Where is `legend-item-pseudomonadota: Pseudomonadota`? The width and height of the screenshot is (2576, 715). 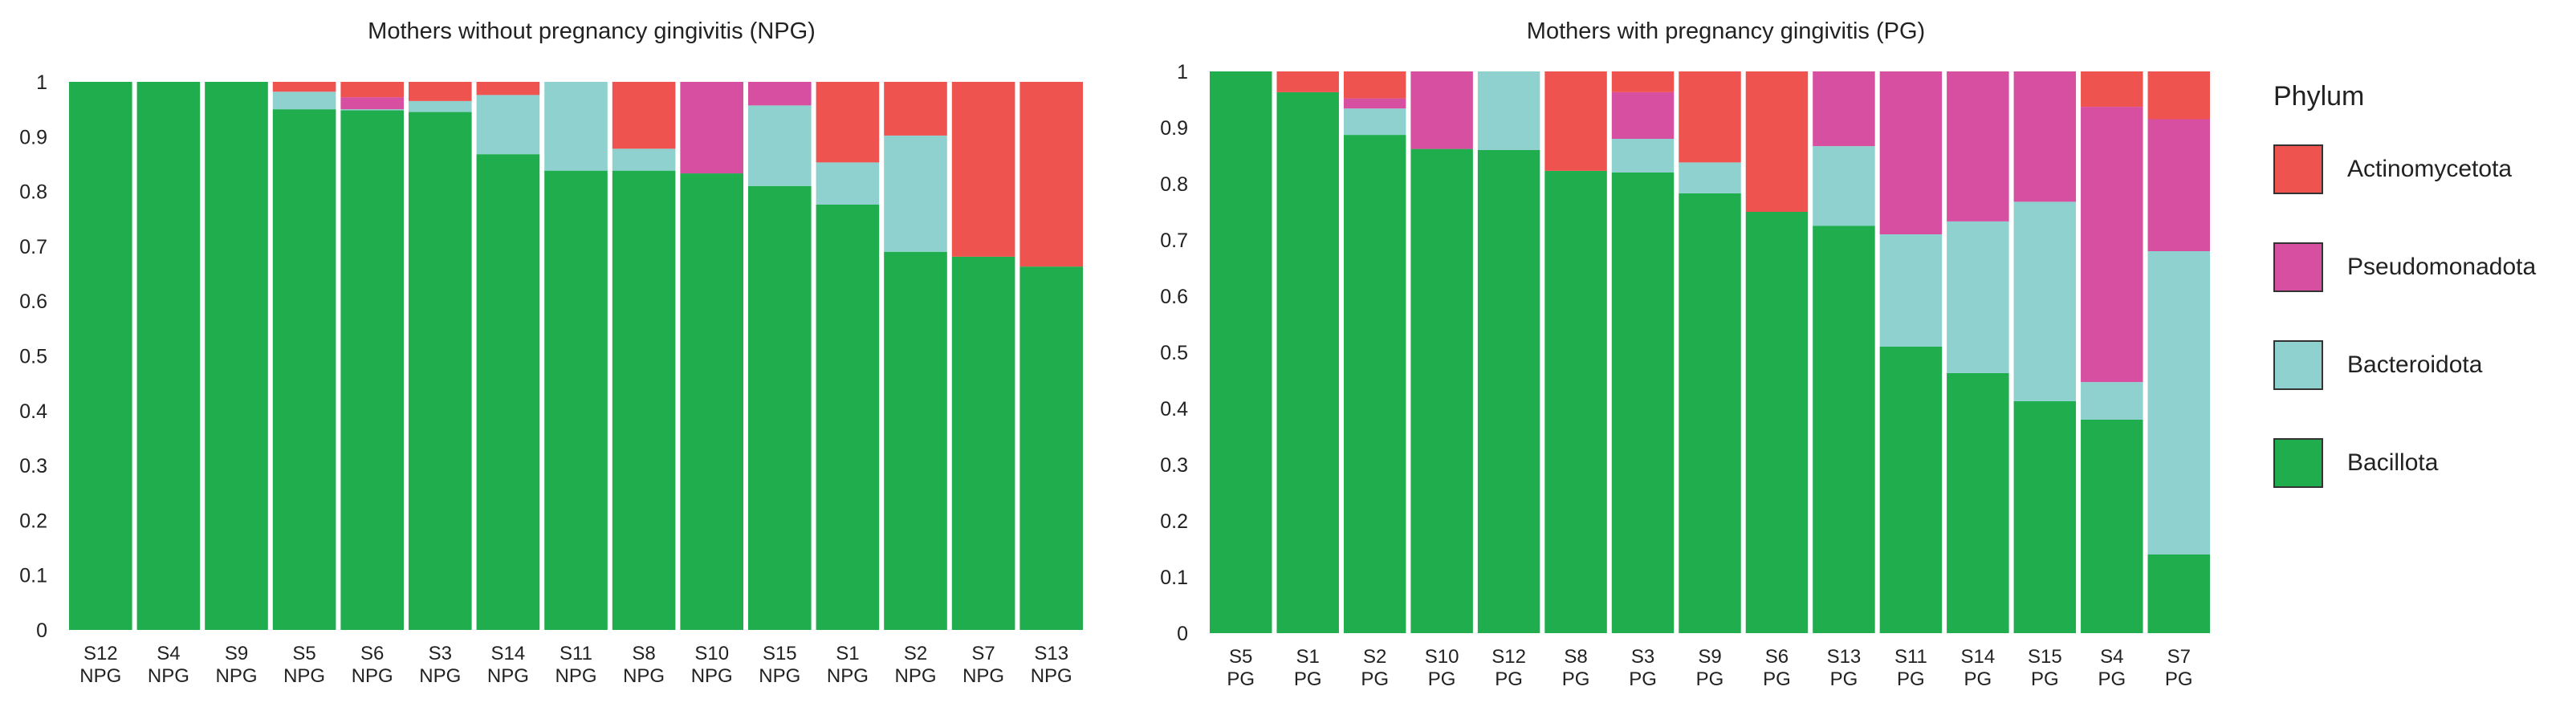 legend-item-pseudomonadota: Pseudomonadota is located at coordinates (2417, 267).